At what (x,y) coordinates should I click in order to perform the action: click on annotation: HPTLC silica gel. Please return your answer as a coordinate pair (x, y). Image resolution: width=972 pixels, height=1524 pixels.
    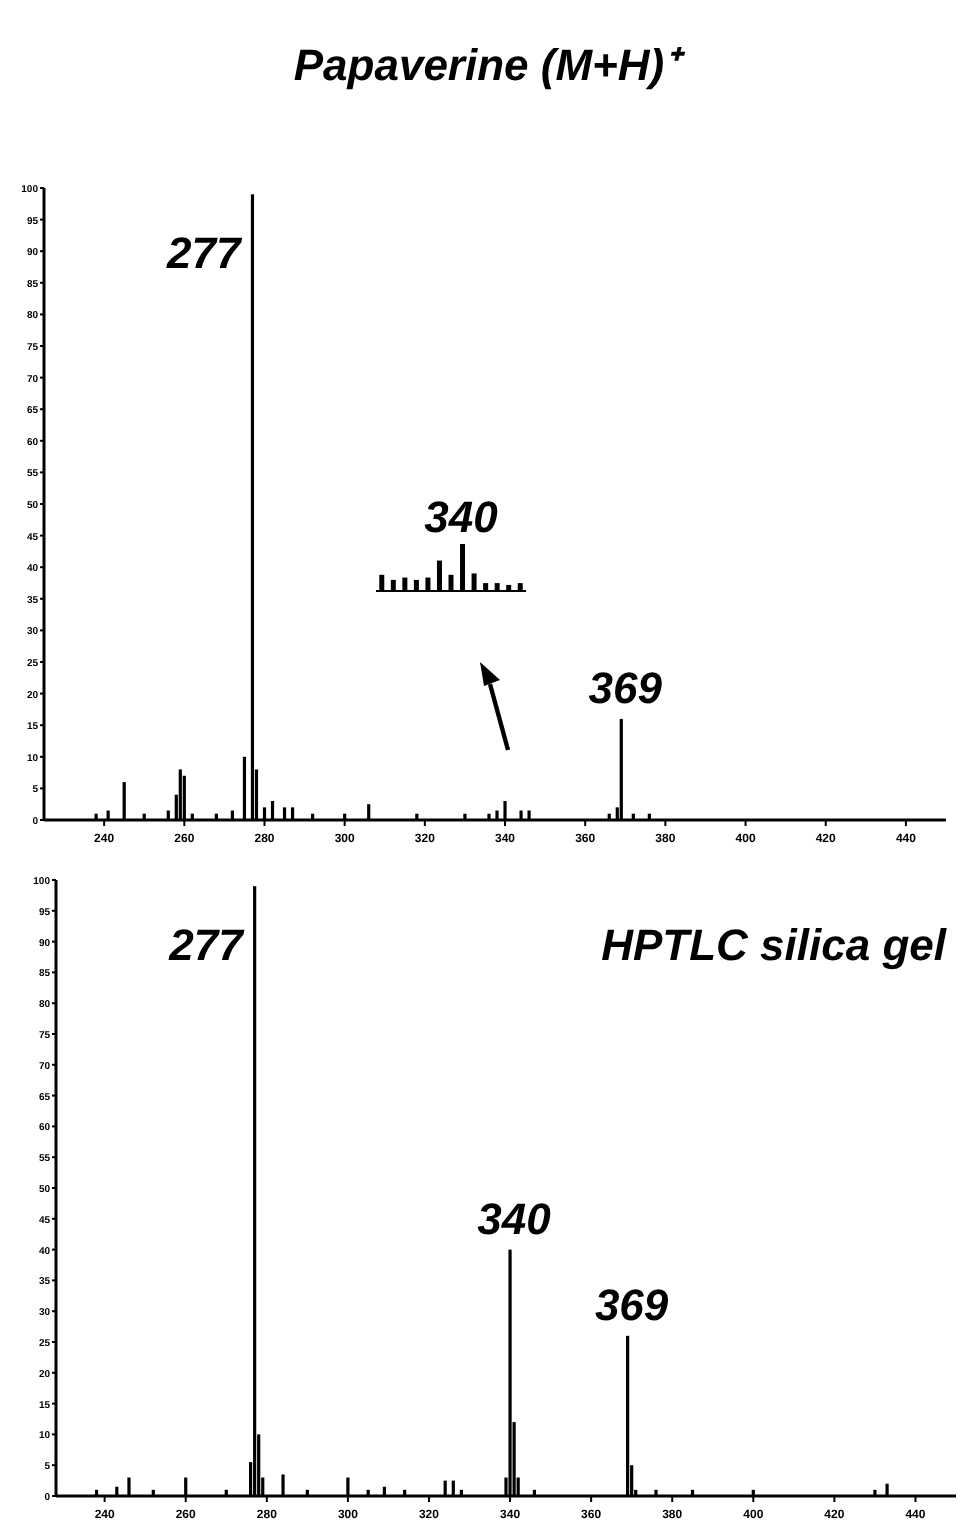
    Looking at the image, I should click on (774, 945).